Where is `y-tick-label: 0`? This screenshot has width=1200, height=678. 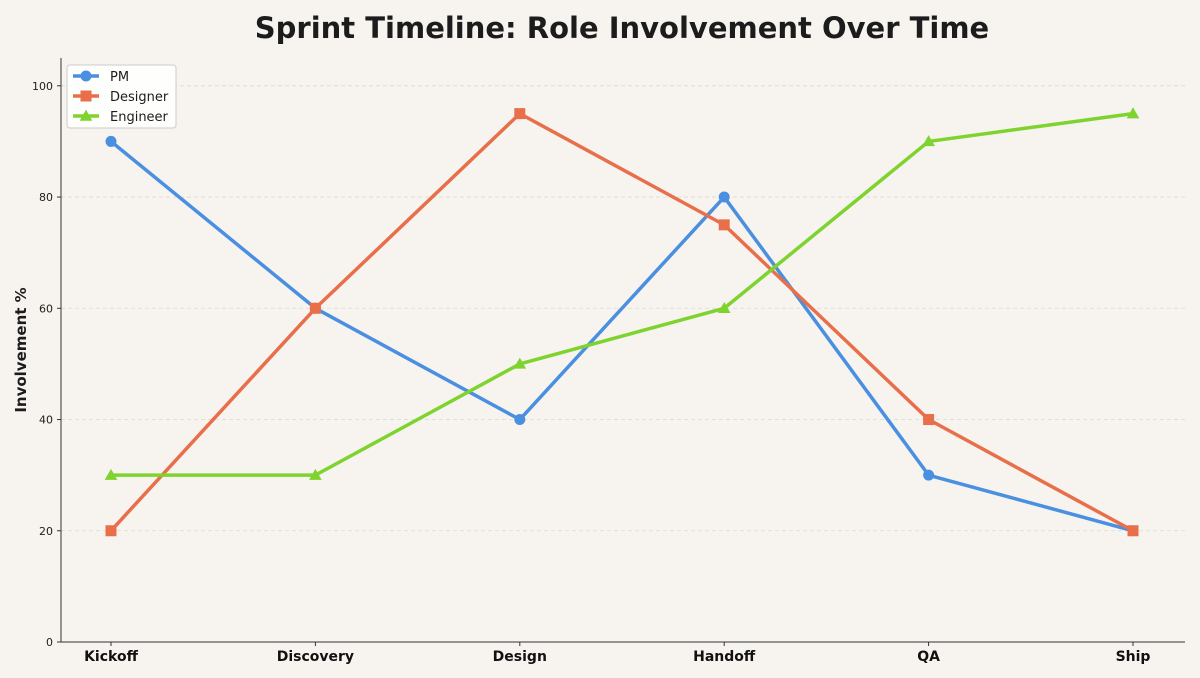 y-tick-label: 0 is located at coordinates (49, 642).